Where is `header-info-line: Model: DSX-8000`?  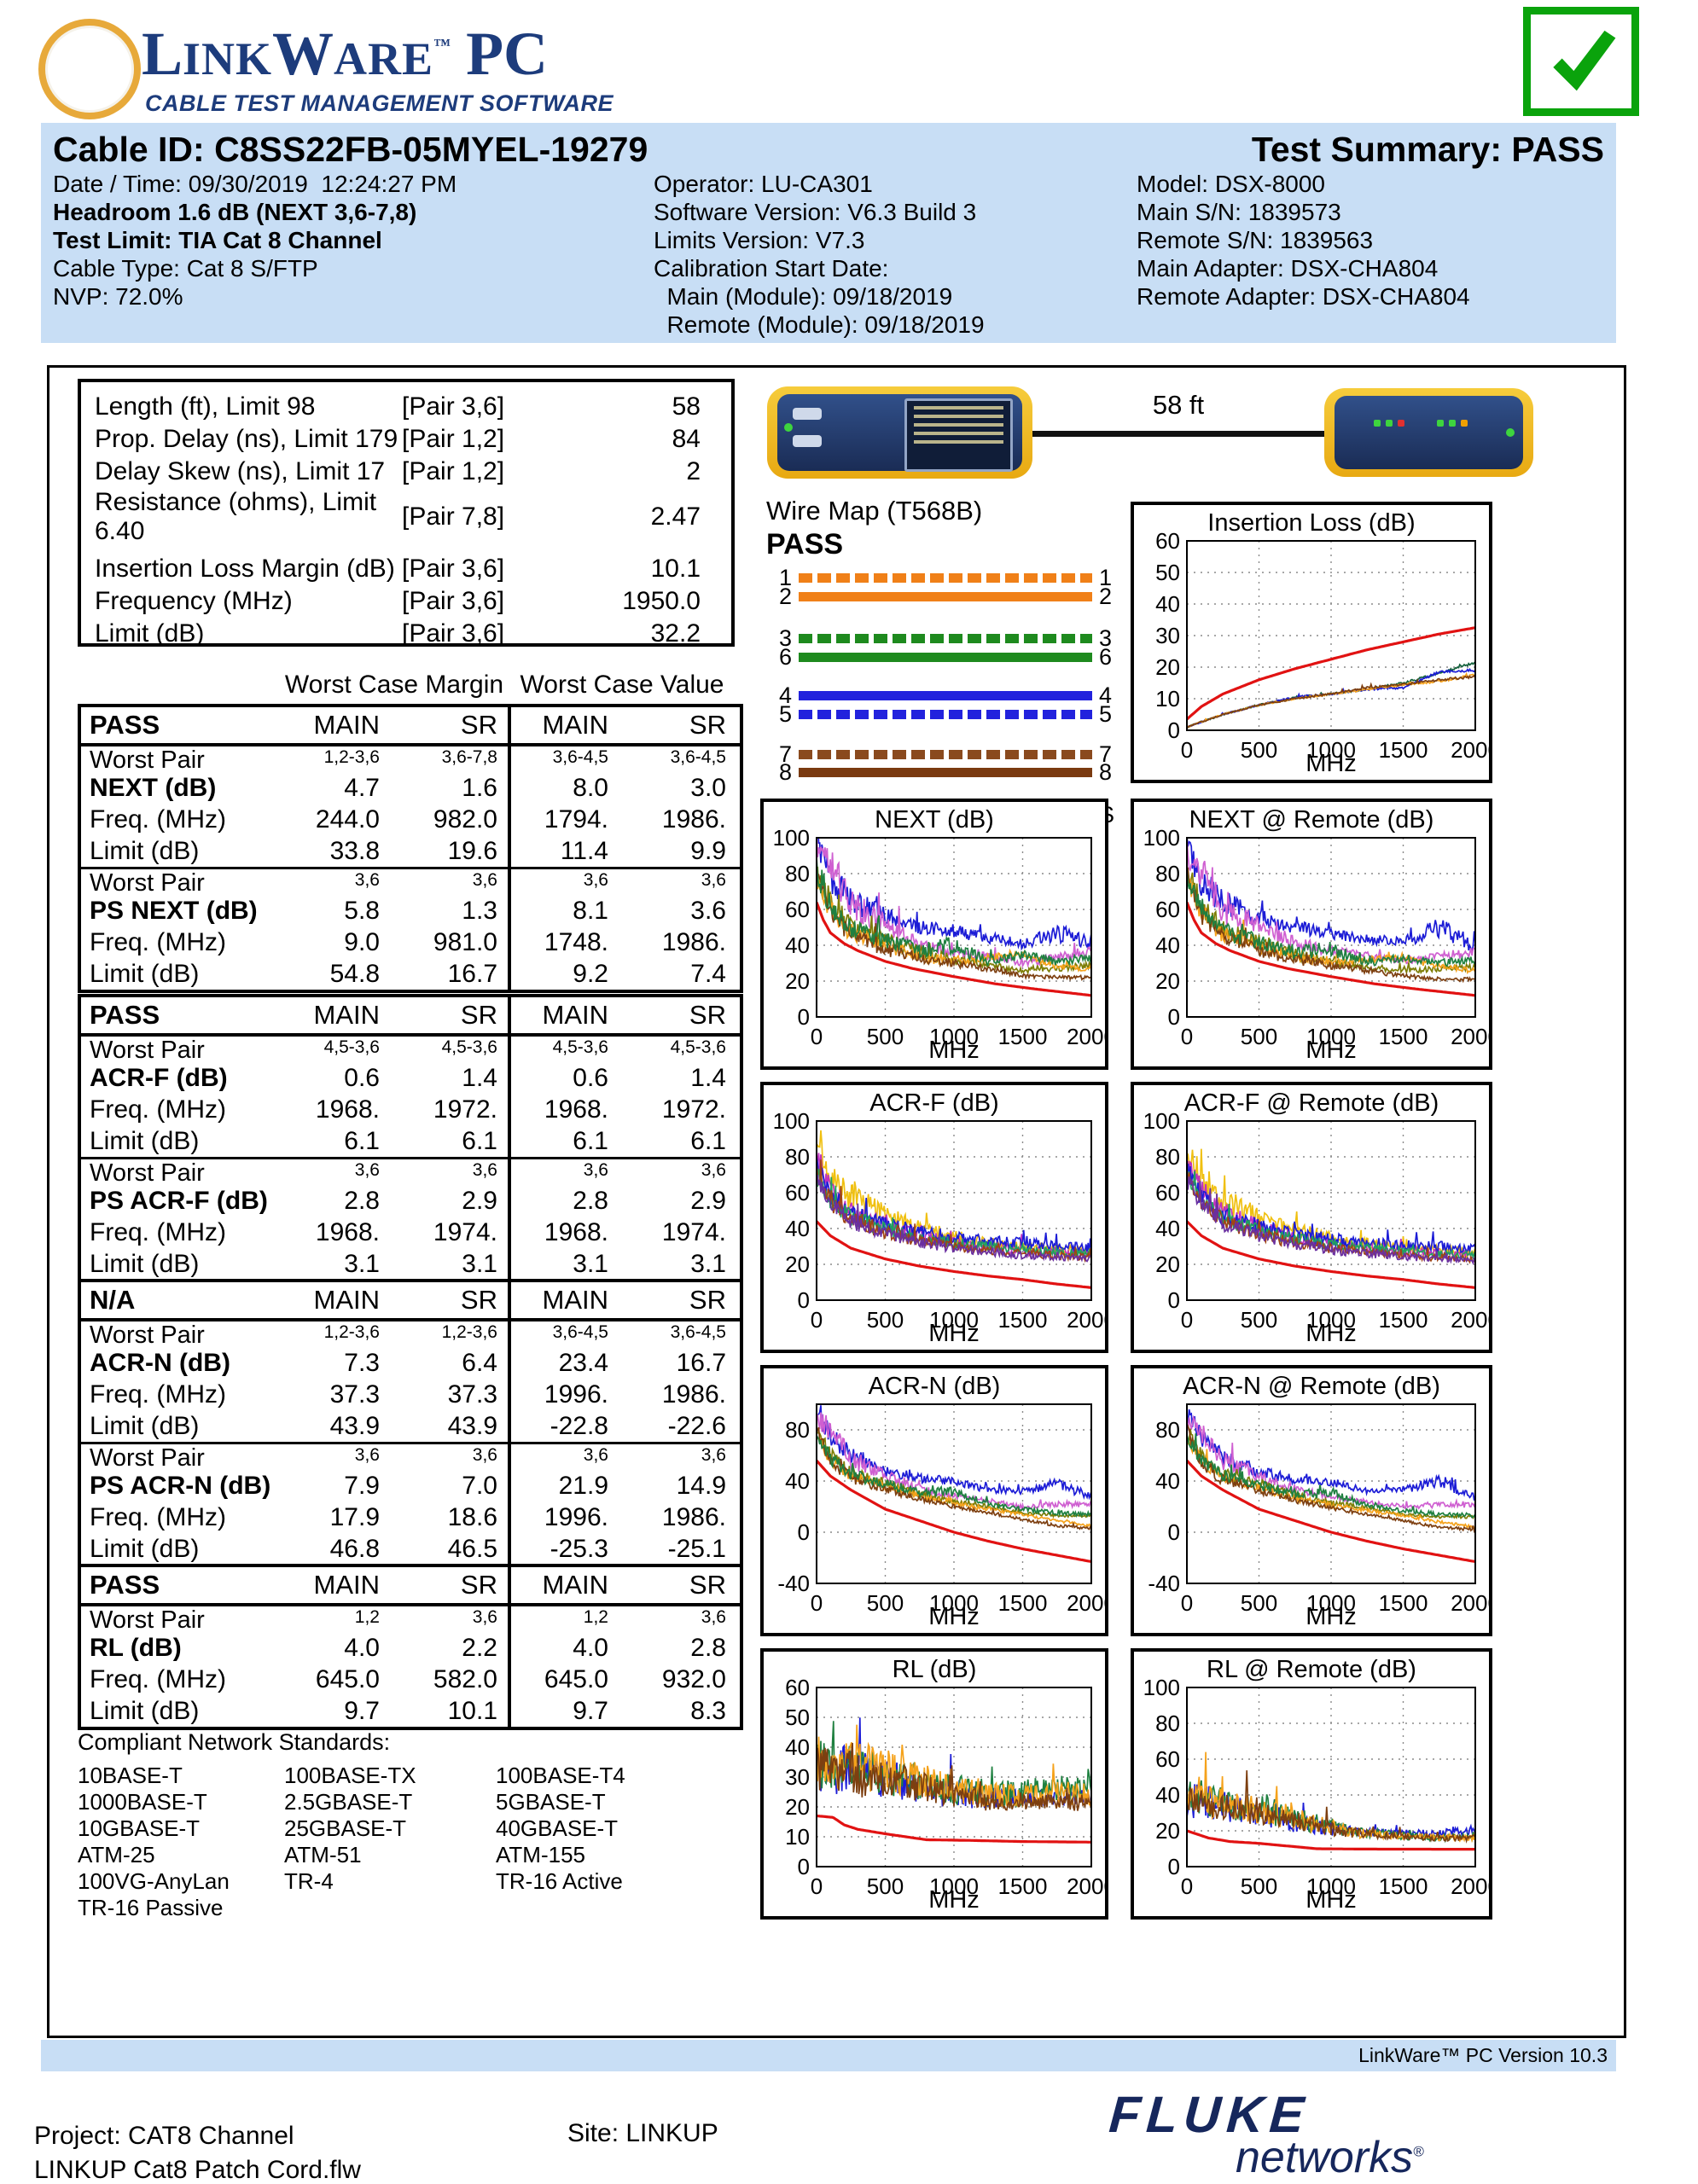 header-info-line: Model: DSX-8000 is located at coordinates (1231, 184).